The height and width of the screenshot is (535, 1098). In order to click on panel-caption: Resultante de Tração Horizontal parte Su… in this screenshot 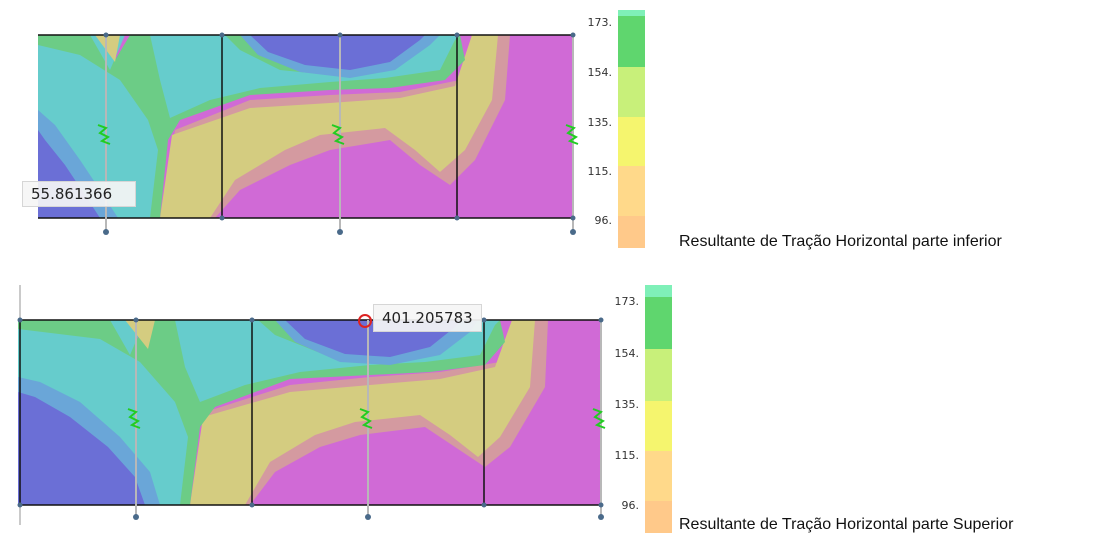, I will do `click(846, 524)`.